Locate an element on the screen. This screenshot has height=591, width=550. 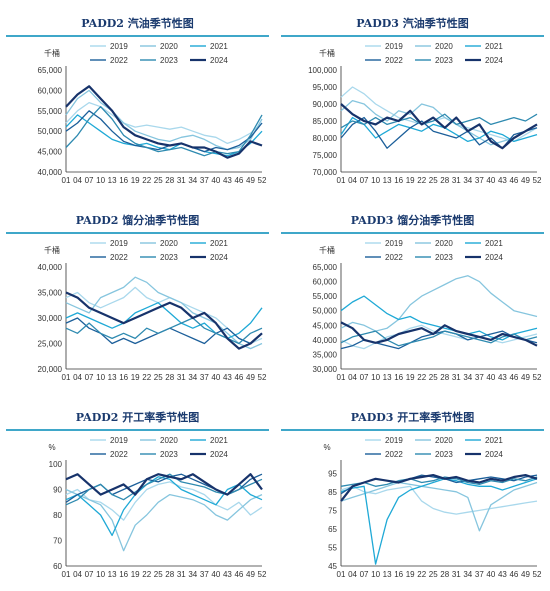
series-line-2021 is located at coordinates (439, 521).